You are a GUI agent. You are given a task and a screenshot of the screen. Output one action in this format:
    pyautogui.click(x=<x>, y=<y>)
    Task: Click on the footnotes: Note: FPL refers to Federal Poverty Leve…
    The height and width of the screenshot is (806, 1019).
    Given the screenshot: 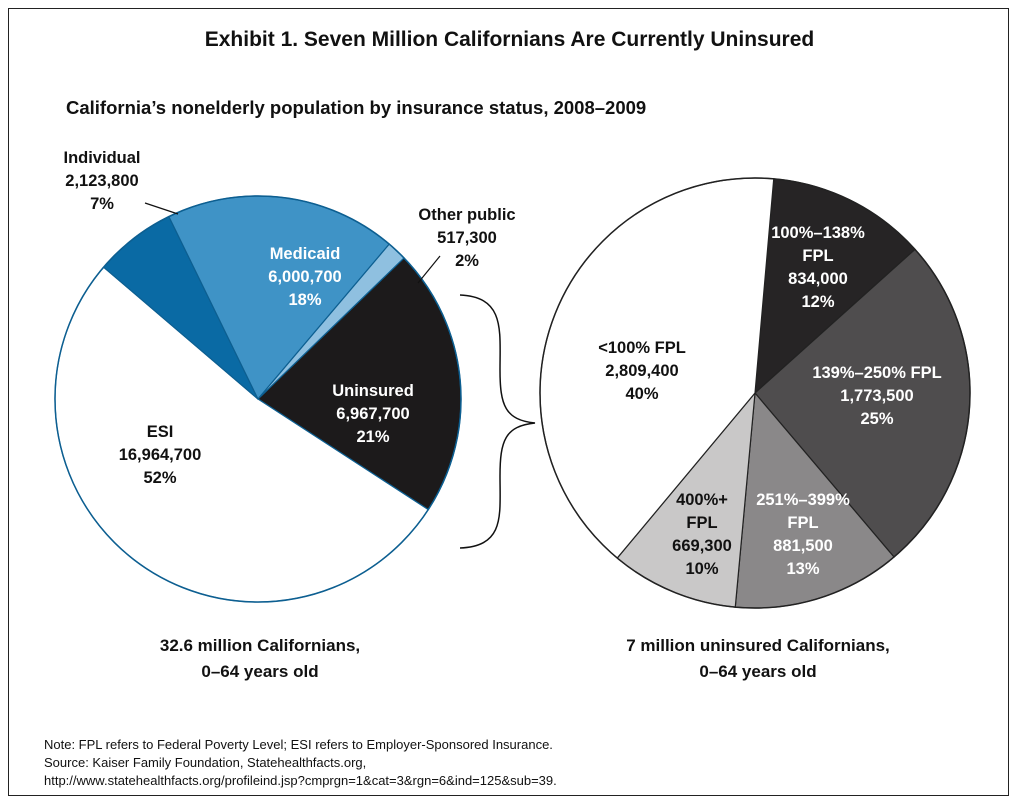 What is the action you would take?
    pyautogui.click(x=300, y=763)
    